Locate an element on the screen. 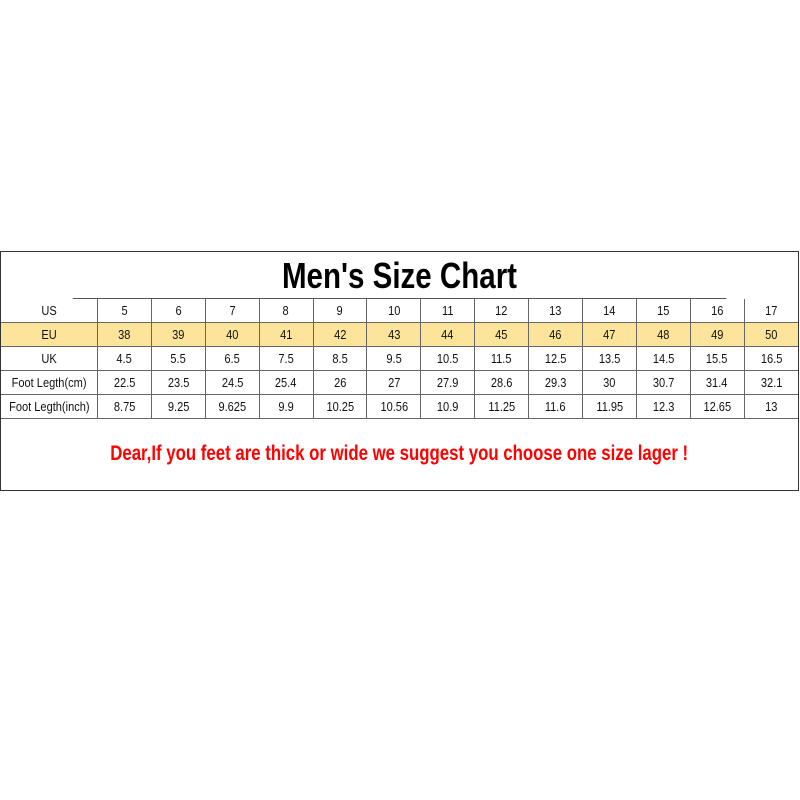 Image resolution: width=800 pixels, height=800 pixels. cell-text: 5.5 is located at coordinates (178, 358).